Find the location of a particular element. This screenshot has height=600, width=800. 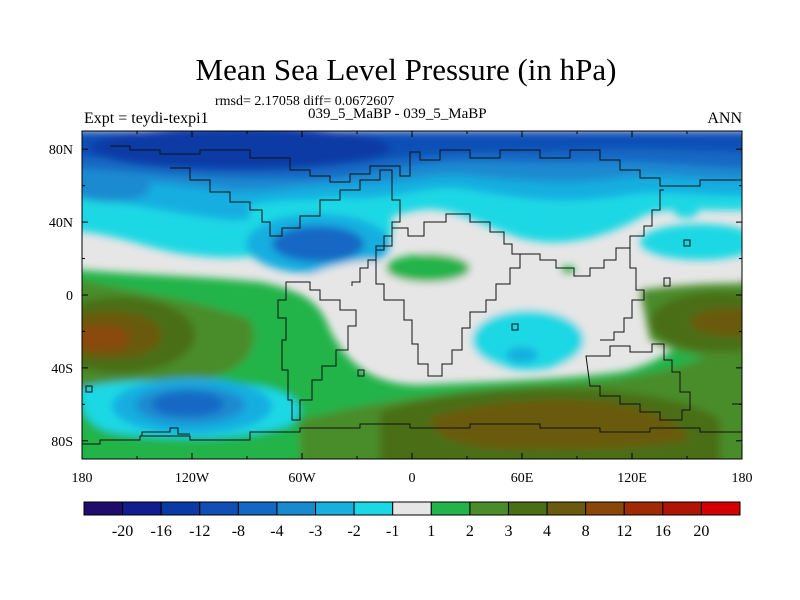

colorbar-label: 1 is located at coordinates (431, 531).